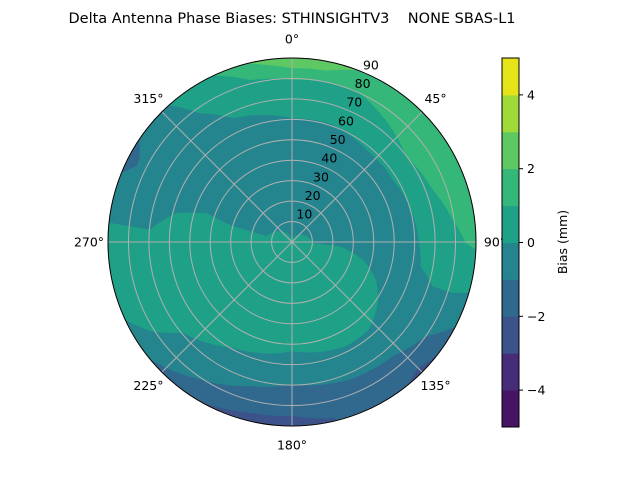 The image size is (640, 484). What do you see at coordinates (495, 242) in the screenshot?
I see `theta-tick-label: 90°` at bounding box center [495, 242].